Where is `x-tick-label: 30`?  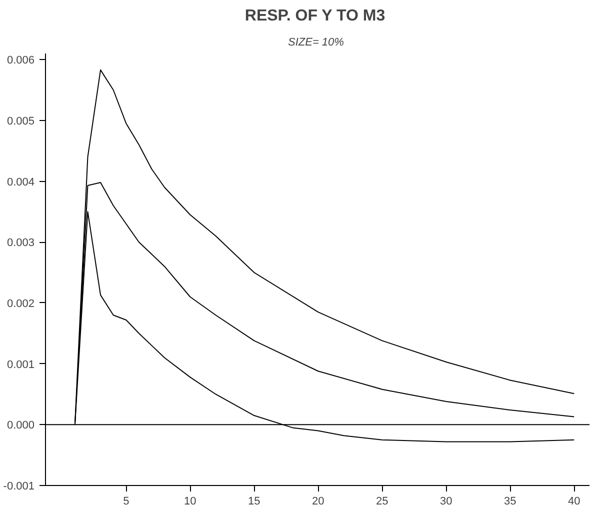
x-tick-label: 30 is located at coordinates (446, 501).